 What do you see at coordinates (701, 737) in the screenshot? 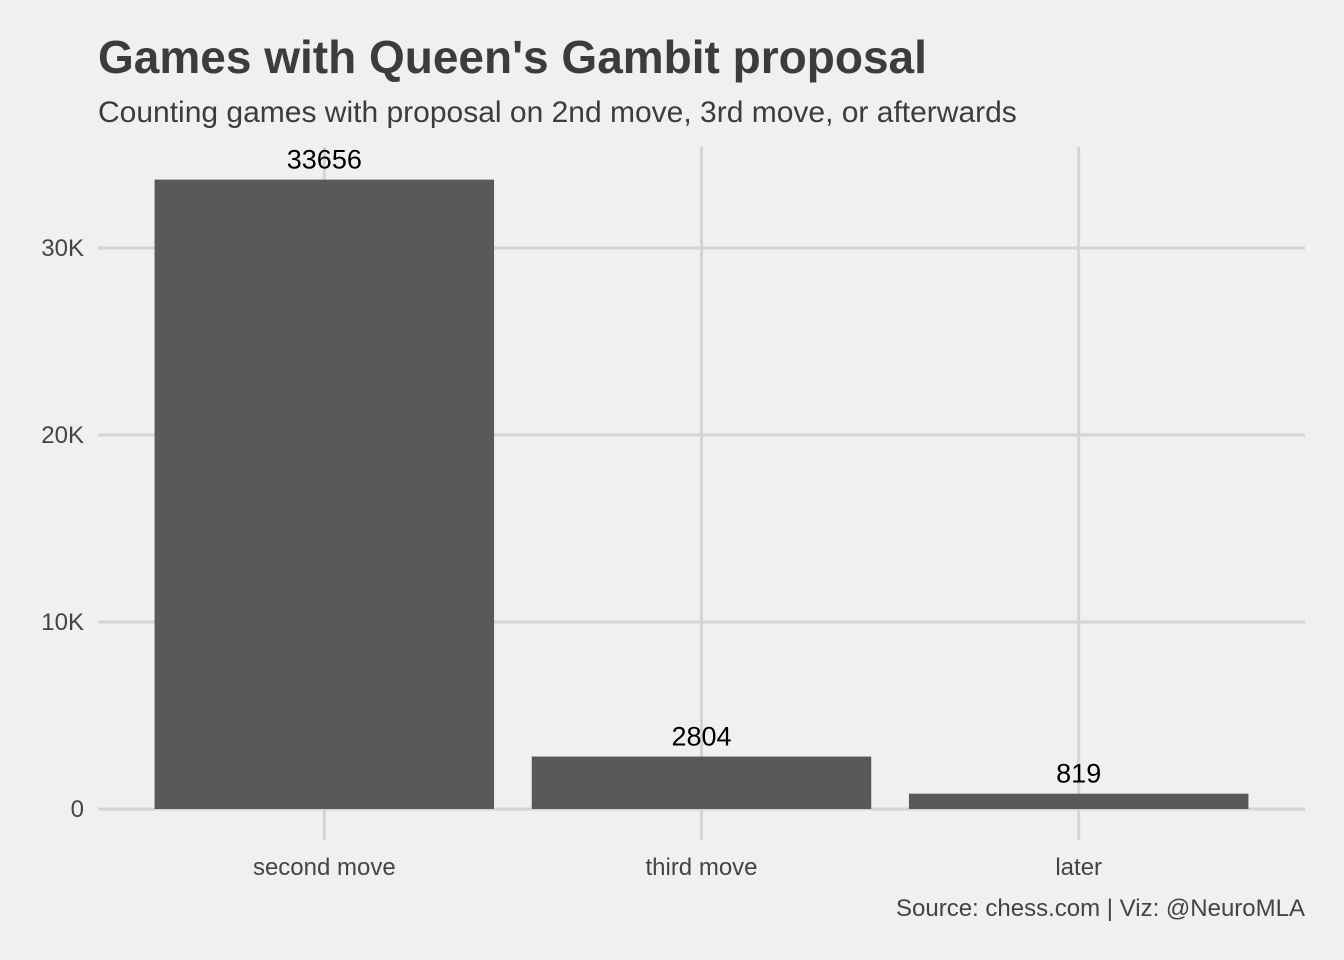
I see `data-label: 2804` at bounding box center [701, 737].